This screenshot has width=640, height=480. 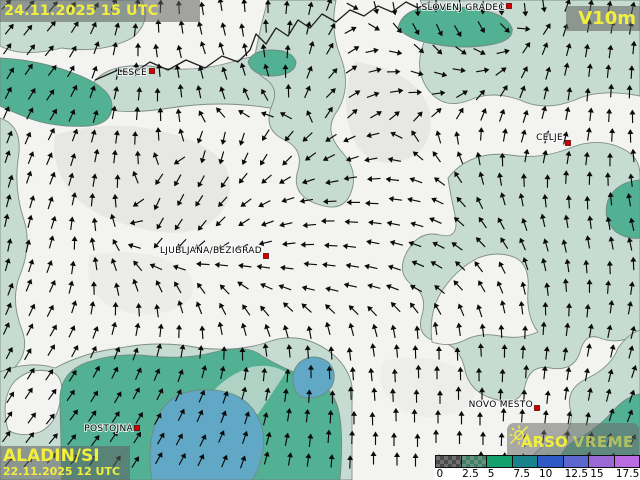 I want to click on legend-tick-label: 2.5, so click(x=470, y=474).